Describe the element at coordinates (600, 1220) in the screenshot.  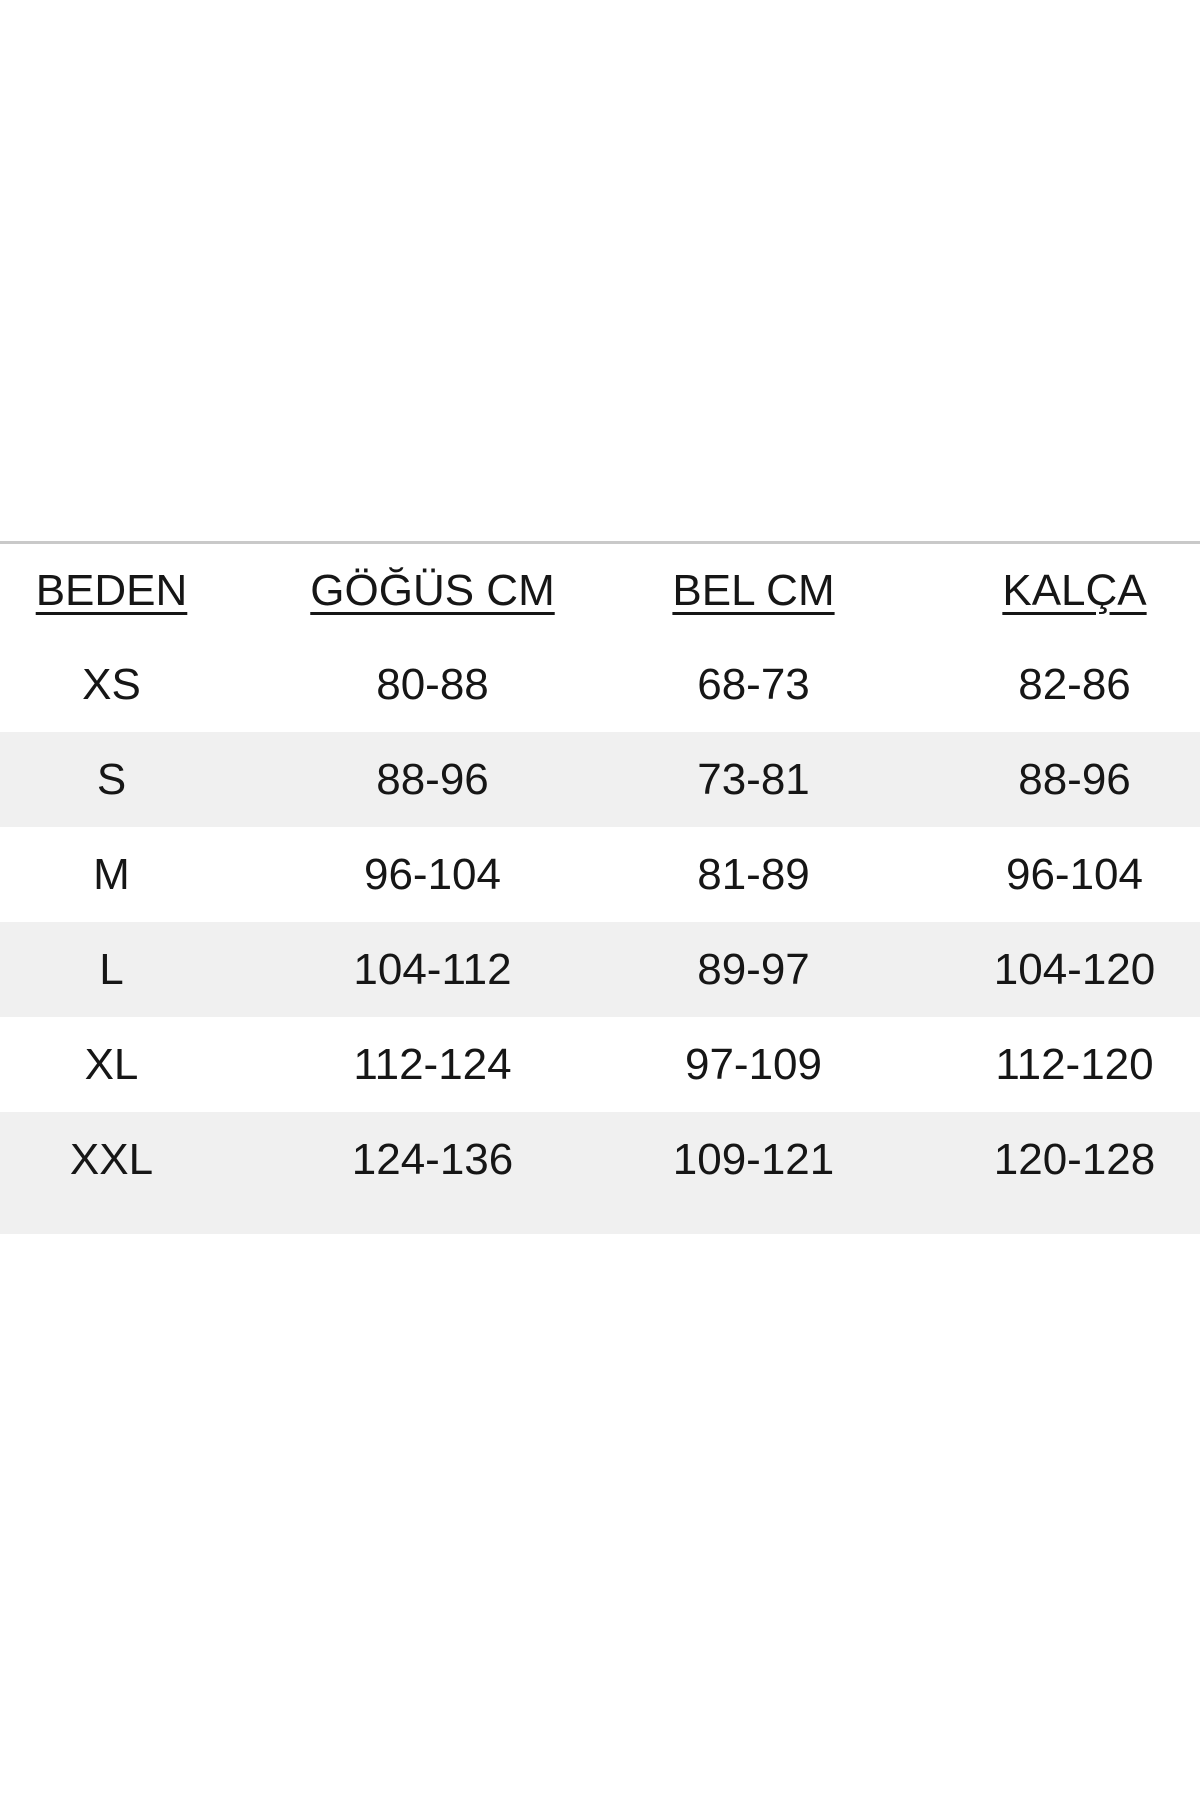
I see `table-footer-strip` at that location.